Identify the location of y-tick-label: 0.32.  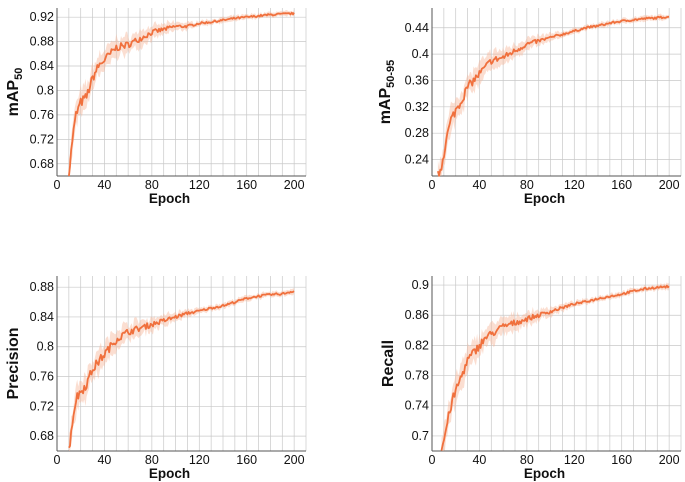
(417, 107).